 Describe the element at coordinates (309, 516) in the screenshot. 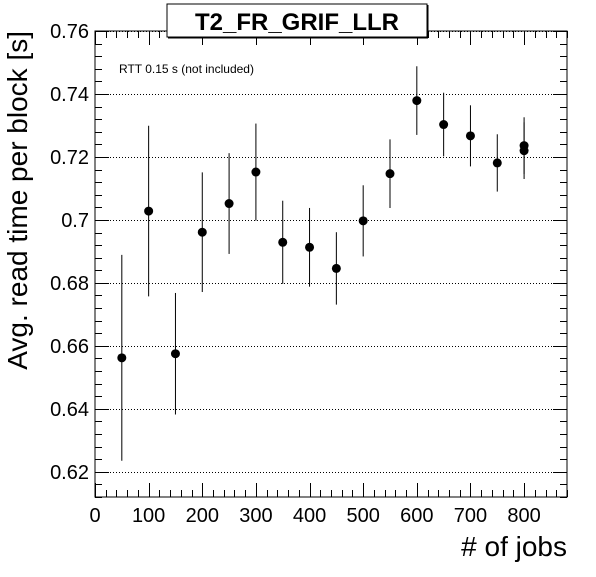

I see `x-tick-label: 400` at that location.